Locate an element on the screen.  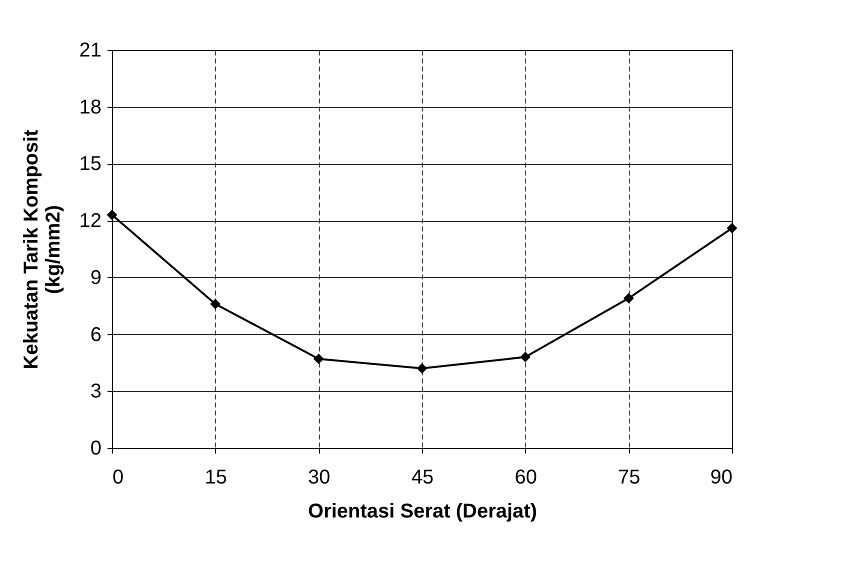
y-tick-label: 21 is located at coordinates (90, 51).